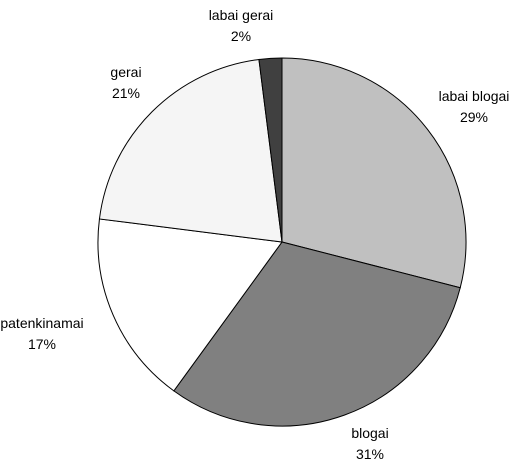  Describe the element at coordinates (474, 117) in the screenshot. I see `slice-value-label: 29%` at that location.